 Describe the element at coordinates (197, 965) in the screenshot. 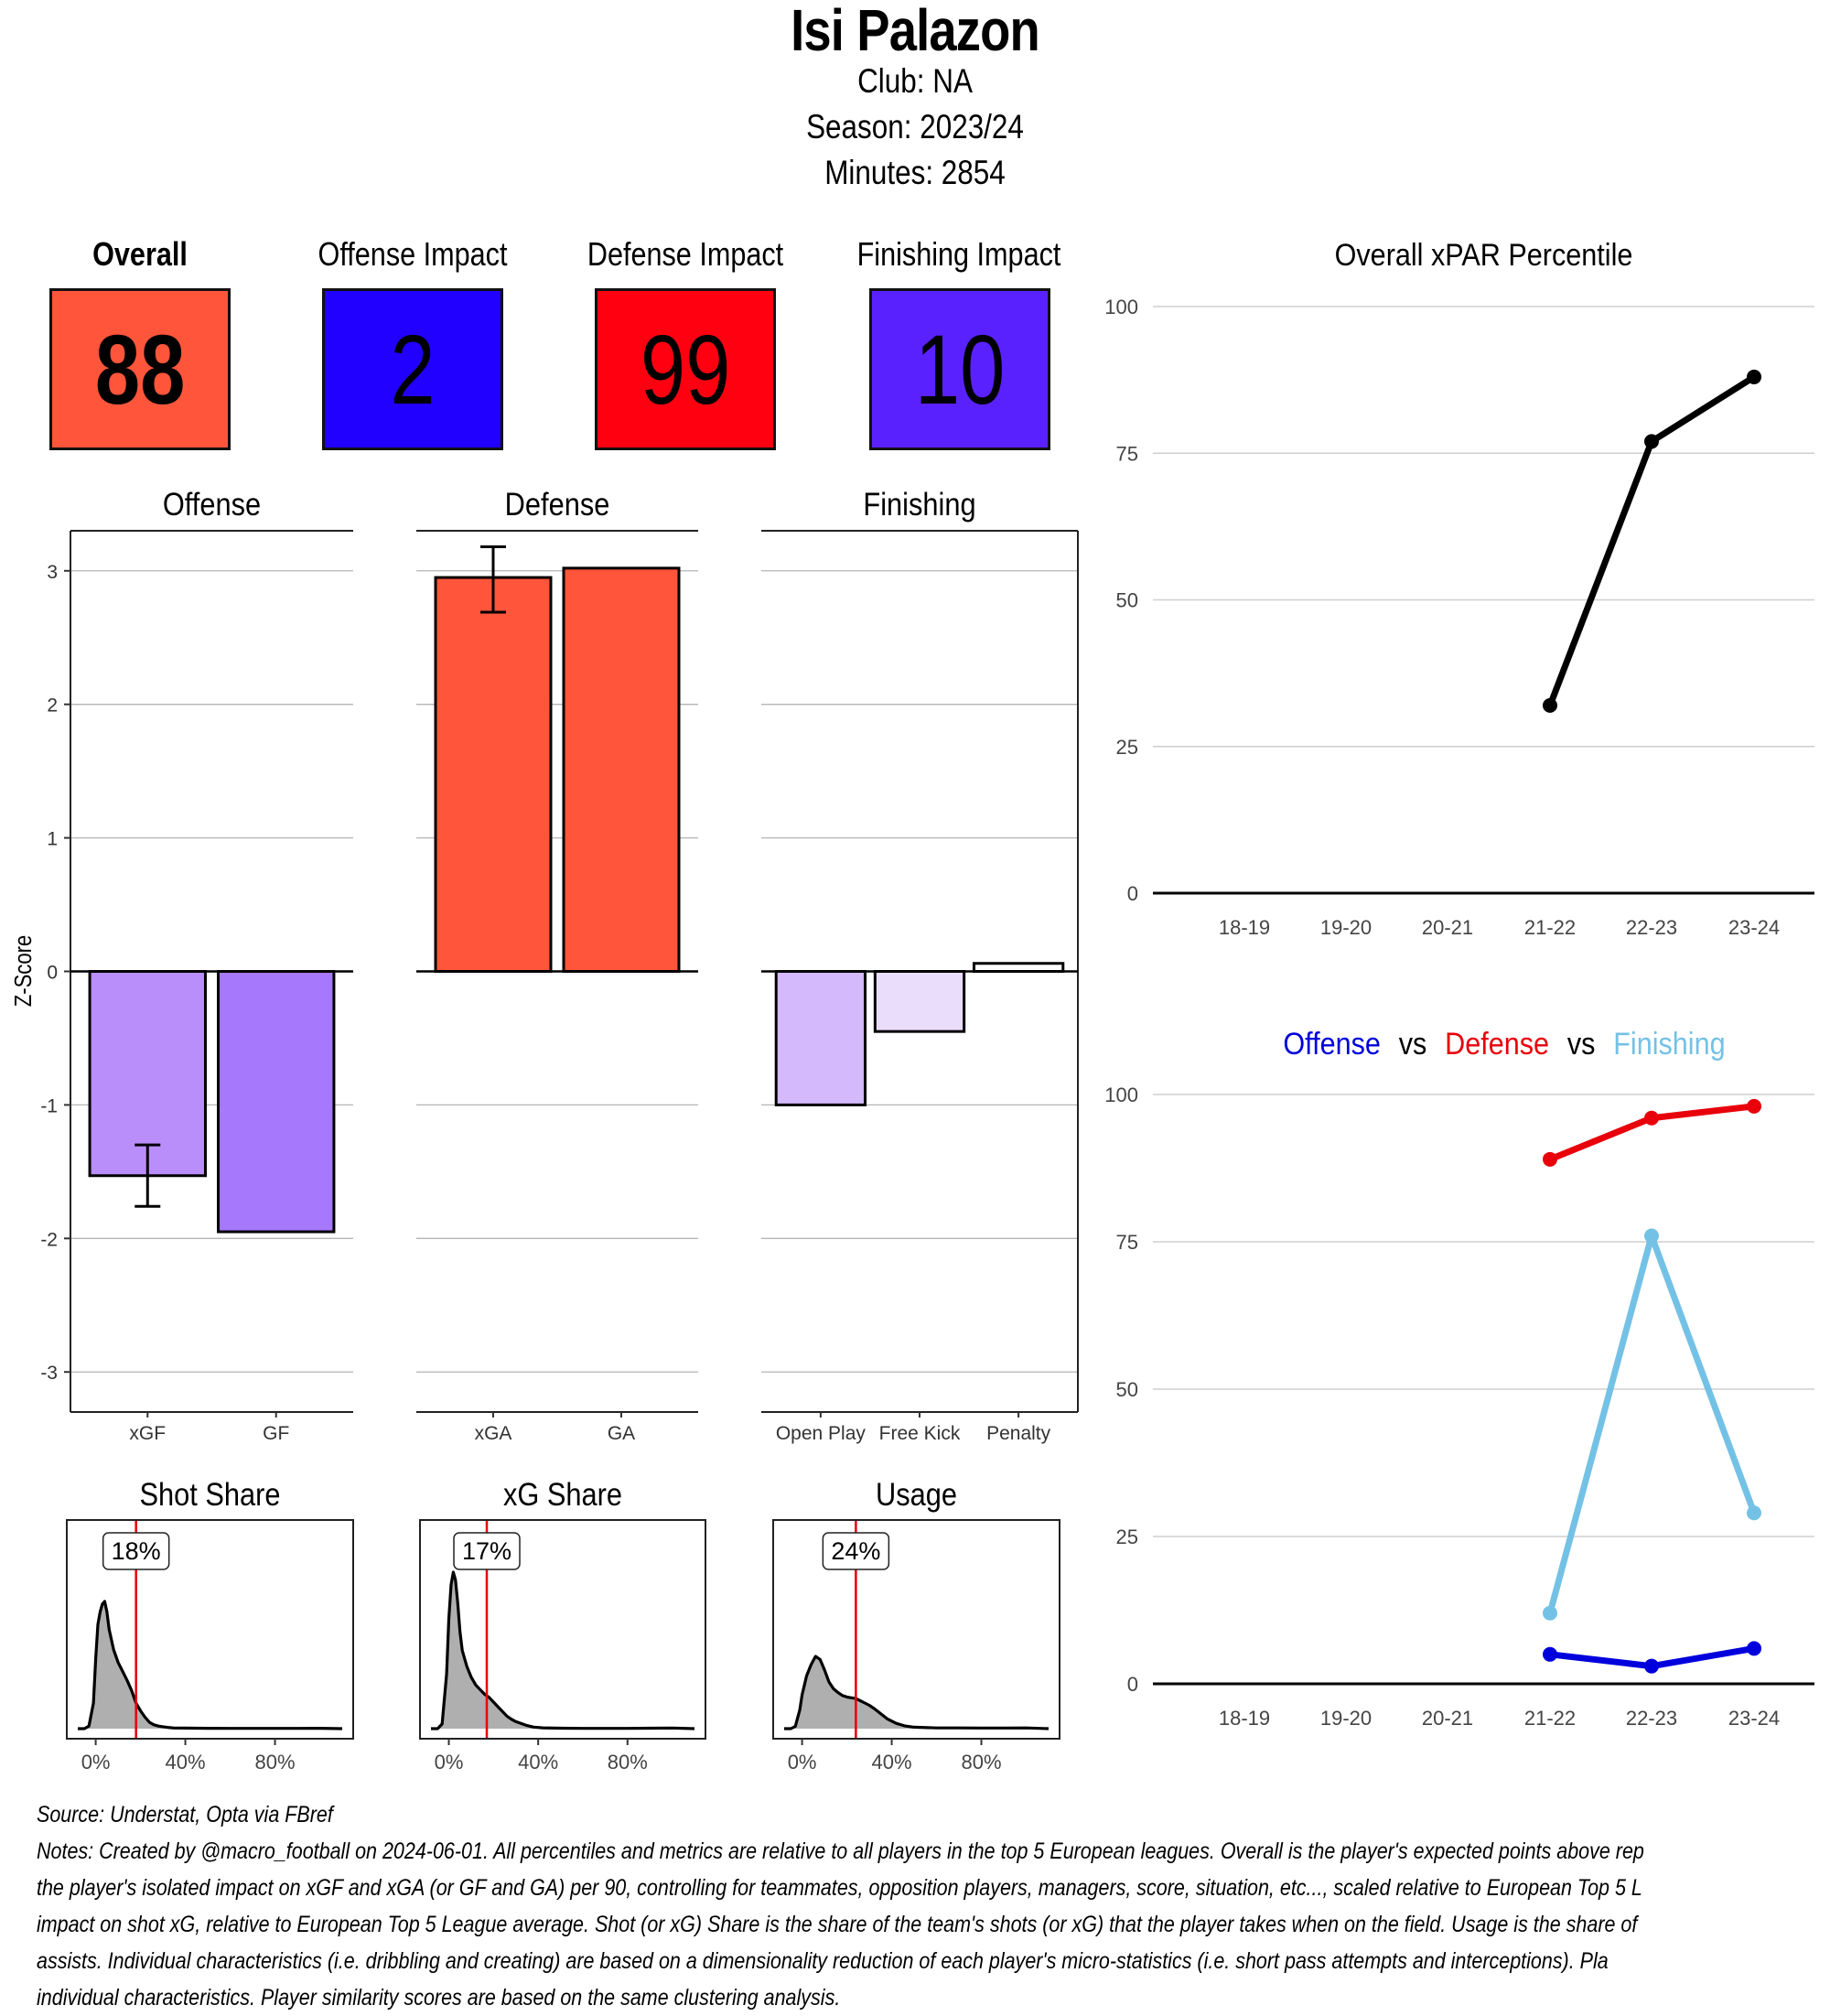

I see `bar-panel-offense: Offense 3 2 1 0 -1 -2 -3 xGF GF` at that location.